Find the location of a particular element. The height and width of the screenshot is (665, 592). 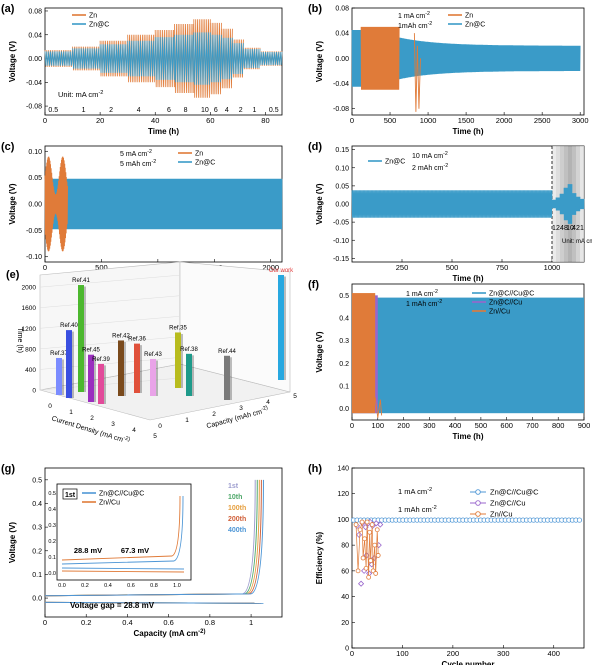

bar-our-work is located at coordinates (281, 327).